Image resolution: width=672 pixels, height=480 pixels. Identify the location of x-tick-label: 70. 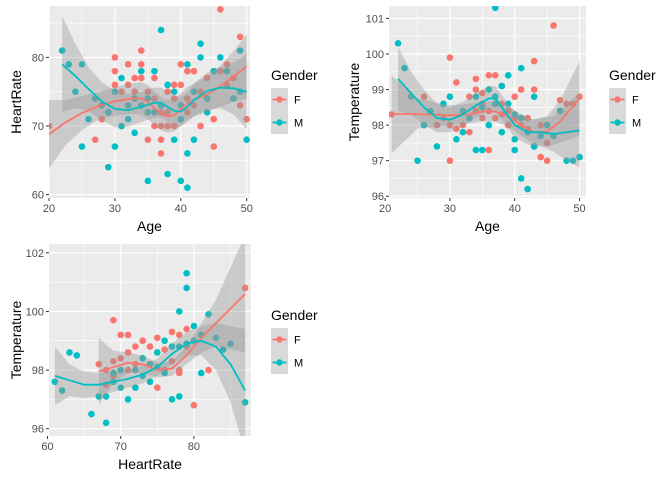
(121, 447).